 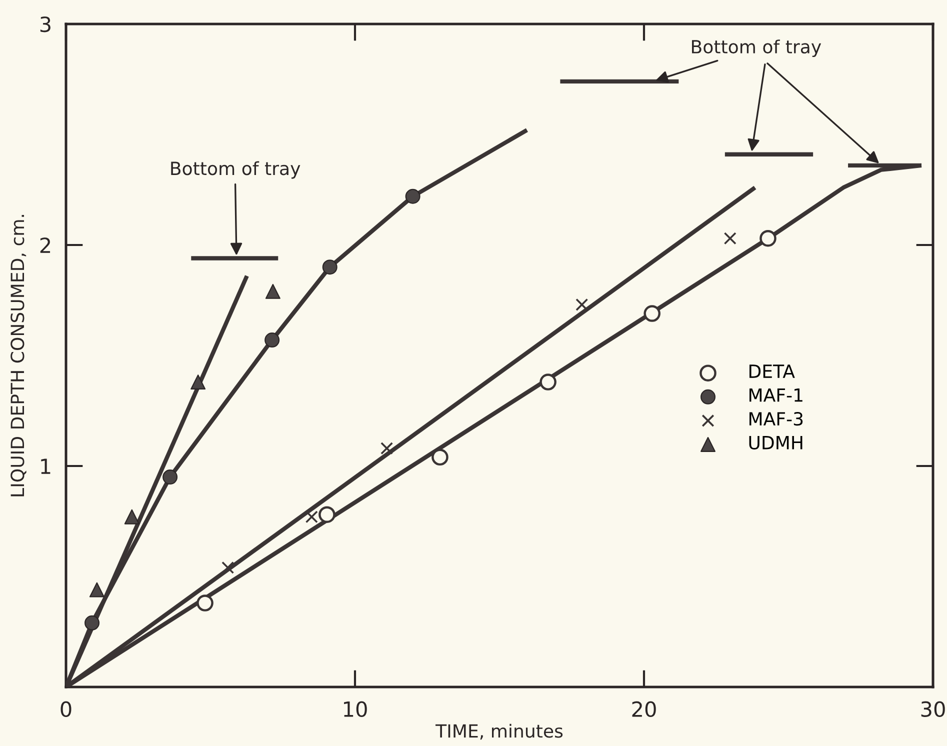 What do you see at coordinates (355, 709) in the screenshot?
I see `x-tick-label: 10` at bounding box center [355, 709].